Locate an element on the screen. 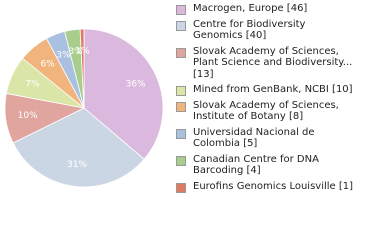 This screenshot has width=380, height=240. legend-label: Eurofins Genomics Louisville [1] is located at coordinates (273, 186).